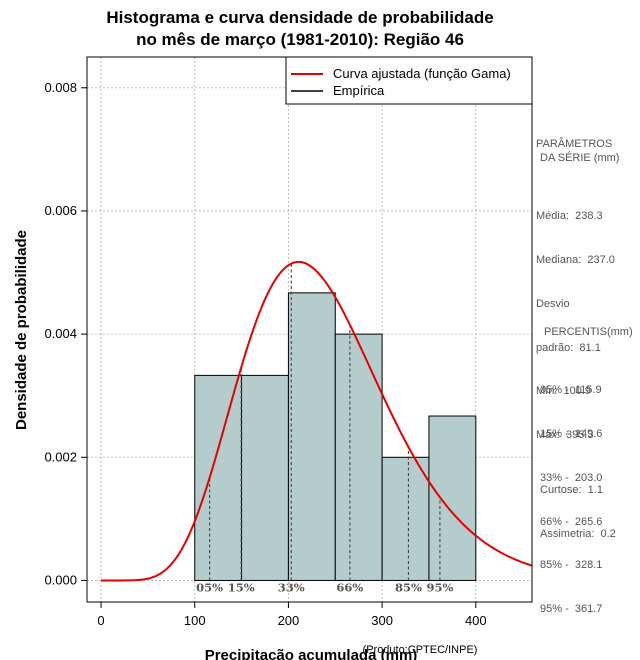 The image size is (640, 660). I want to click on product-note: (Produto:CPTEC/INPE), so click(420, 650).